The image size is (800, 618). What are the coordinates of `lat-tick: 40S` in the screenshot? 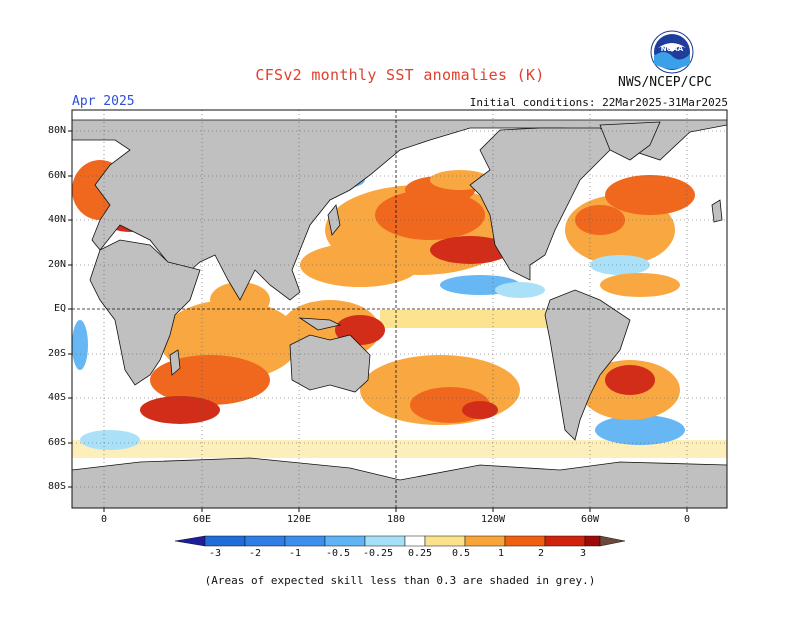 It's located at (56, 397).